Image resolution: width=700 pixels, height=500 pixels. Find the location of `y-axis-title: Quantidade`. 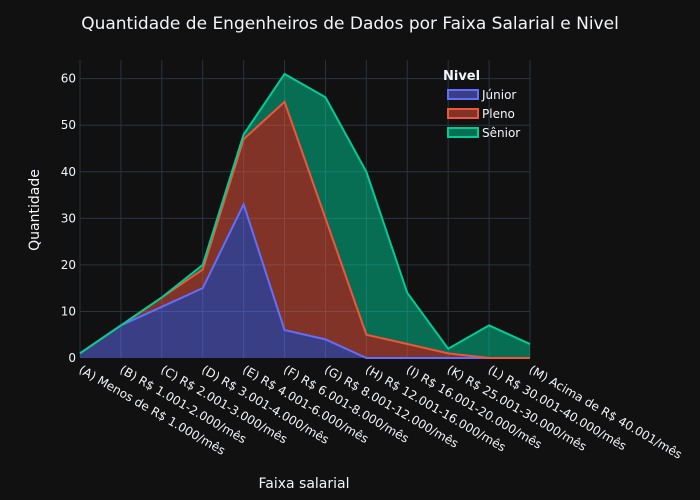

y-axis-title: Quantidade is located at coordinates (35, 210).